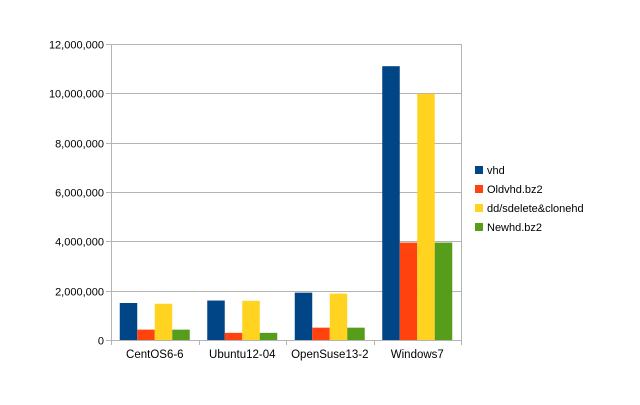 The image size is (640, 405). What do you see at coordinates (535, 209) in the screenshot?
I see `legend-label: dd/sdelete&clonehd` at bounding box center [535, 209].